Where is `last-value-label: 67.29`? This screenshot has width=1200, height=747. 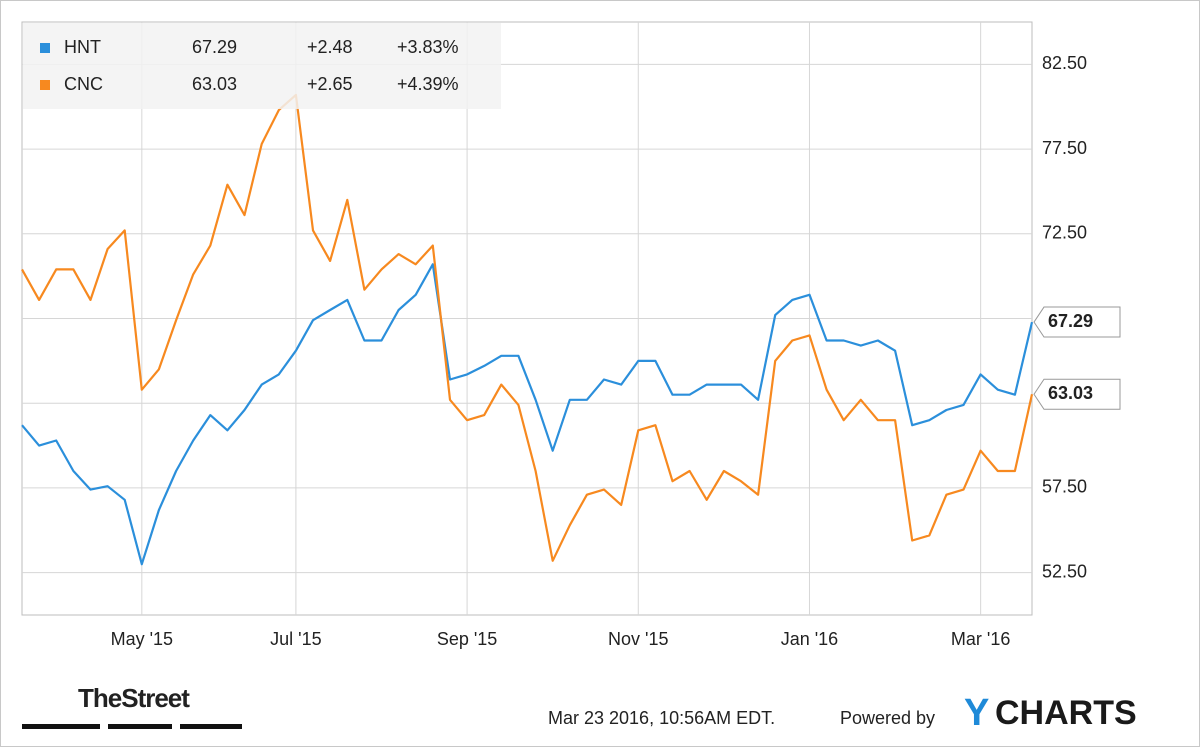
last-value-label: 67.29 is located at coordinates (1070, 321).